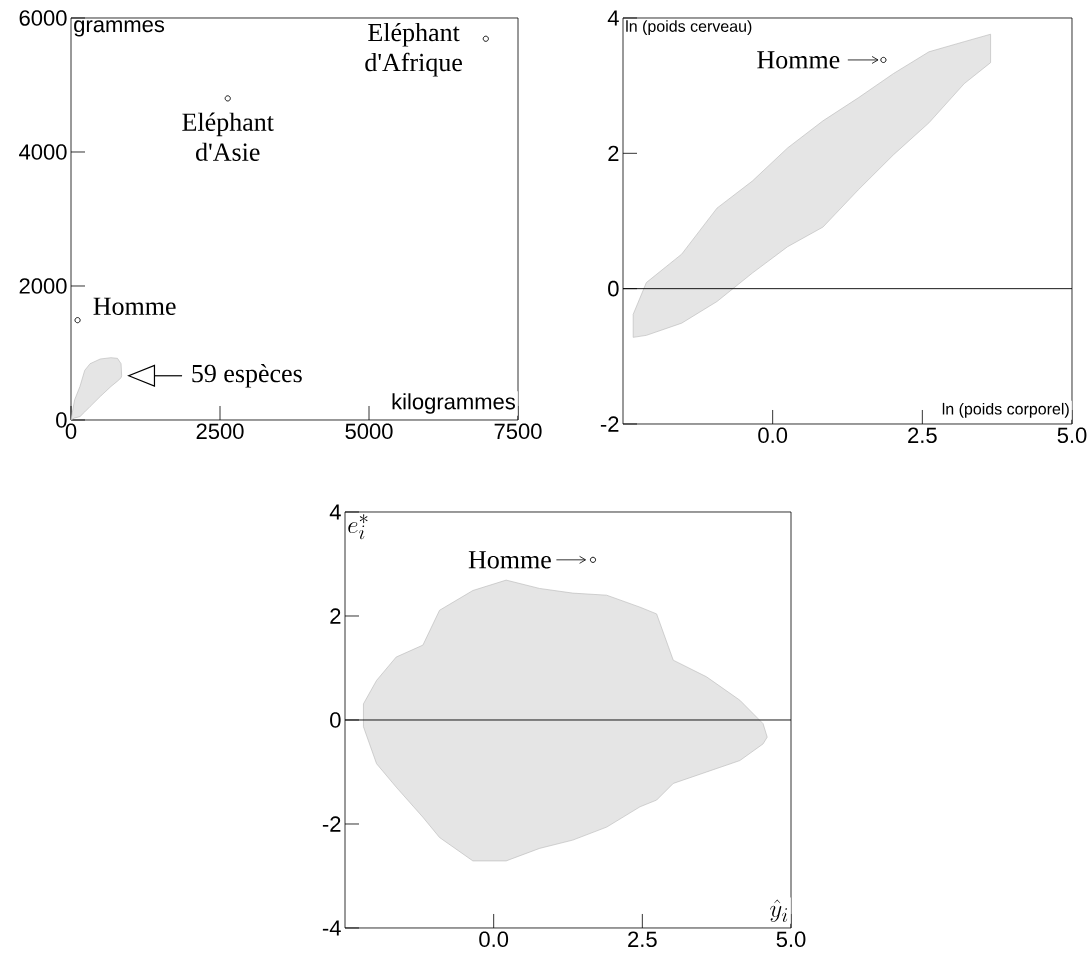 The image size is (1090, 958). Describe the element at coordinates (369, 431) in the screenshot. I see `x-tick-label: 5000` at that location.